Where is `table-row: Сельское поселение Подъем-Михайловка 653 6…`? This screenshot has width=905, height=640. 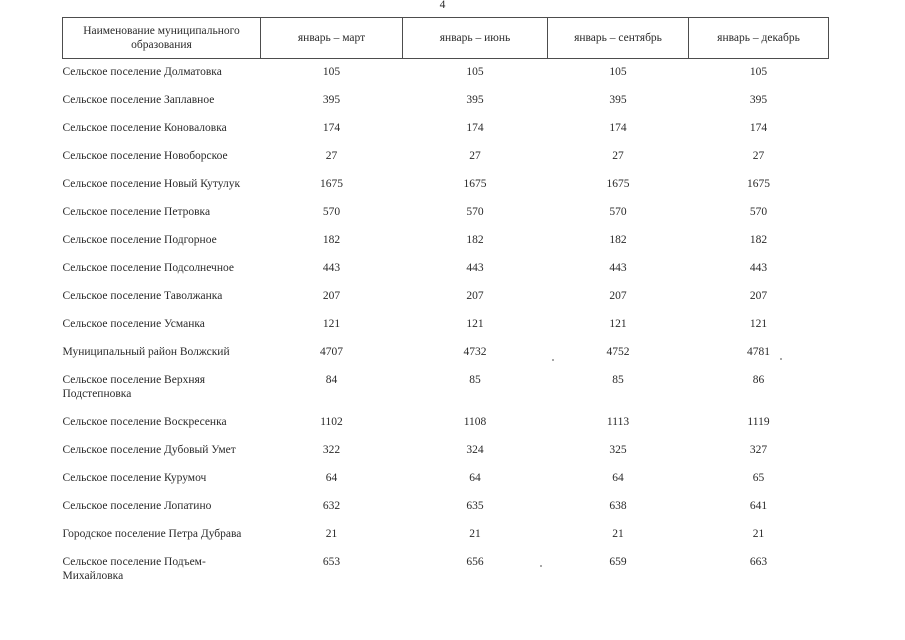
table-row: Сельское поселение Подъем-Михайловка 653 6… is located at coordinates (446, 570).